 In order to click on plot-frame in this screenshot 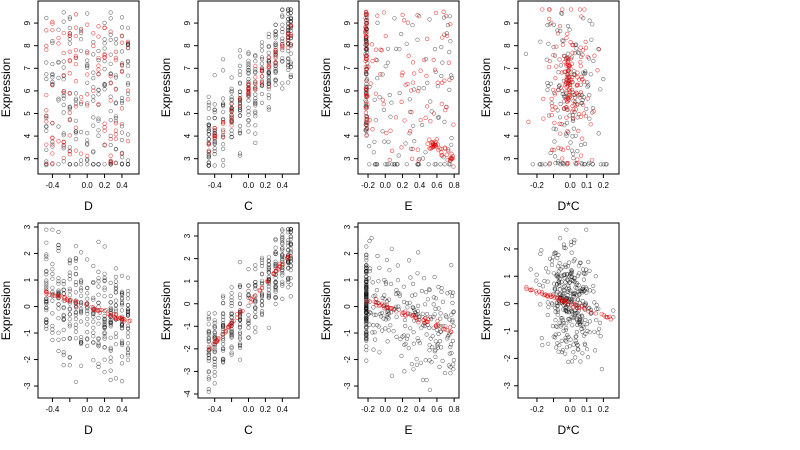, I will do `click(568, 87)`.